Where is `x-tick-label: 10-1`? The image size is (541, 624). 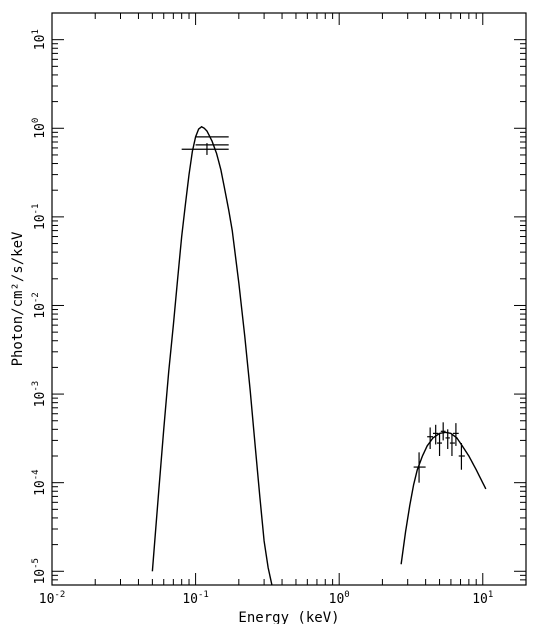
x-tick-label: 10-1 is located at coordinates (195, 598).